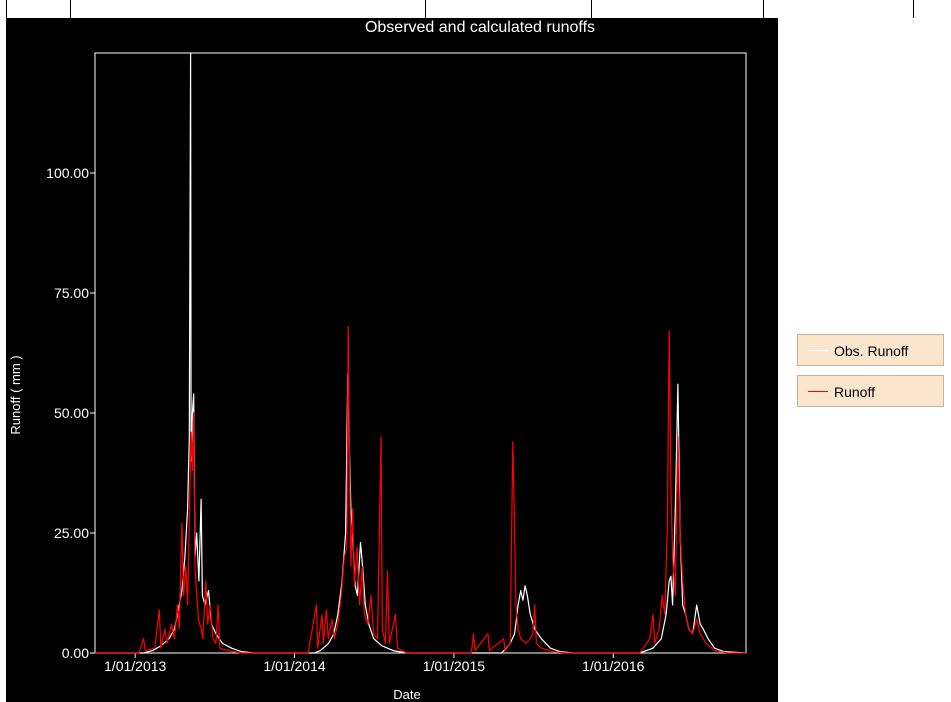 The width and height of the screenshot is (951, 702). I want to click on y-axis-label: Runoff ( mm ), so click(15, 394).